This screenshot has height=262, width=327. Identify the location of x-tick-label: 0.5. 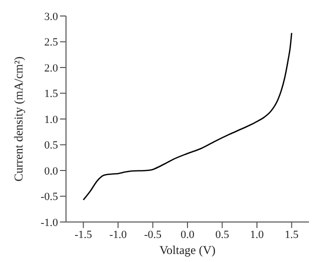
(222, 234).